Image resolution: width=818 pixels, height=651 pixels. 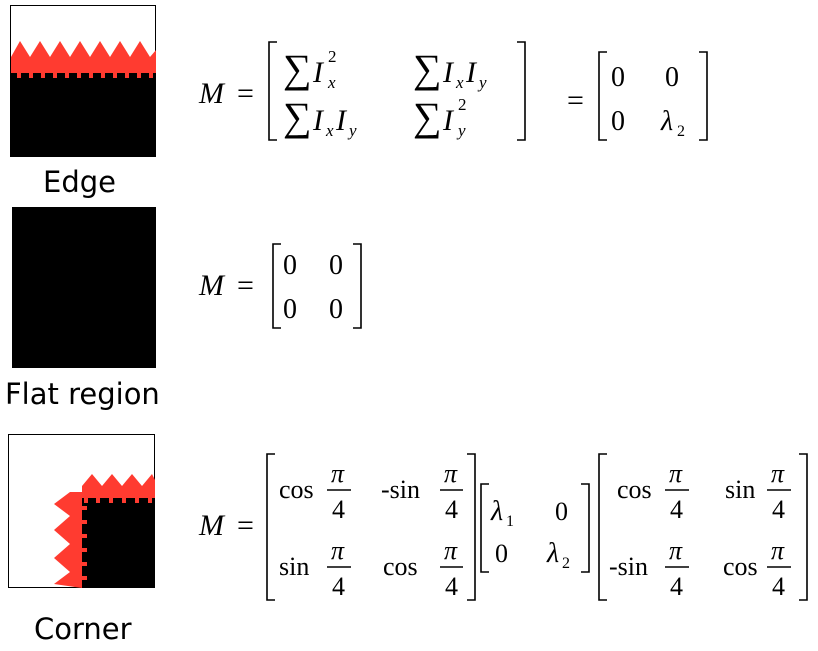 What do you see at coordinates (83, 59) in the screenshot?
I see `edge-red-teeth` at bounding box center [83, 59].